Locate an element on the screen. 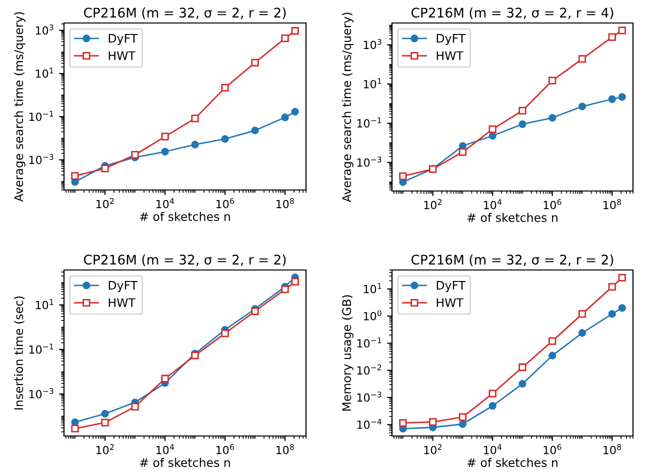 The width and height of the screenshot is (646, 475). y-tick-label: 10$^{−2}$ is located at coordinates (369, 369).